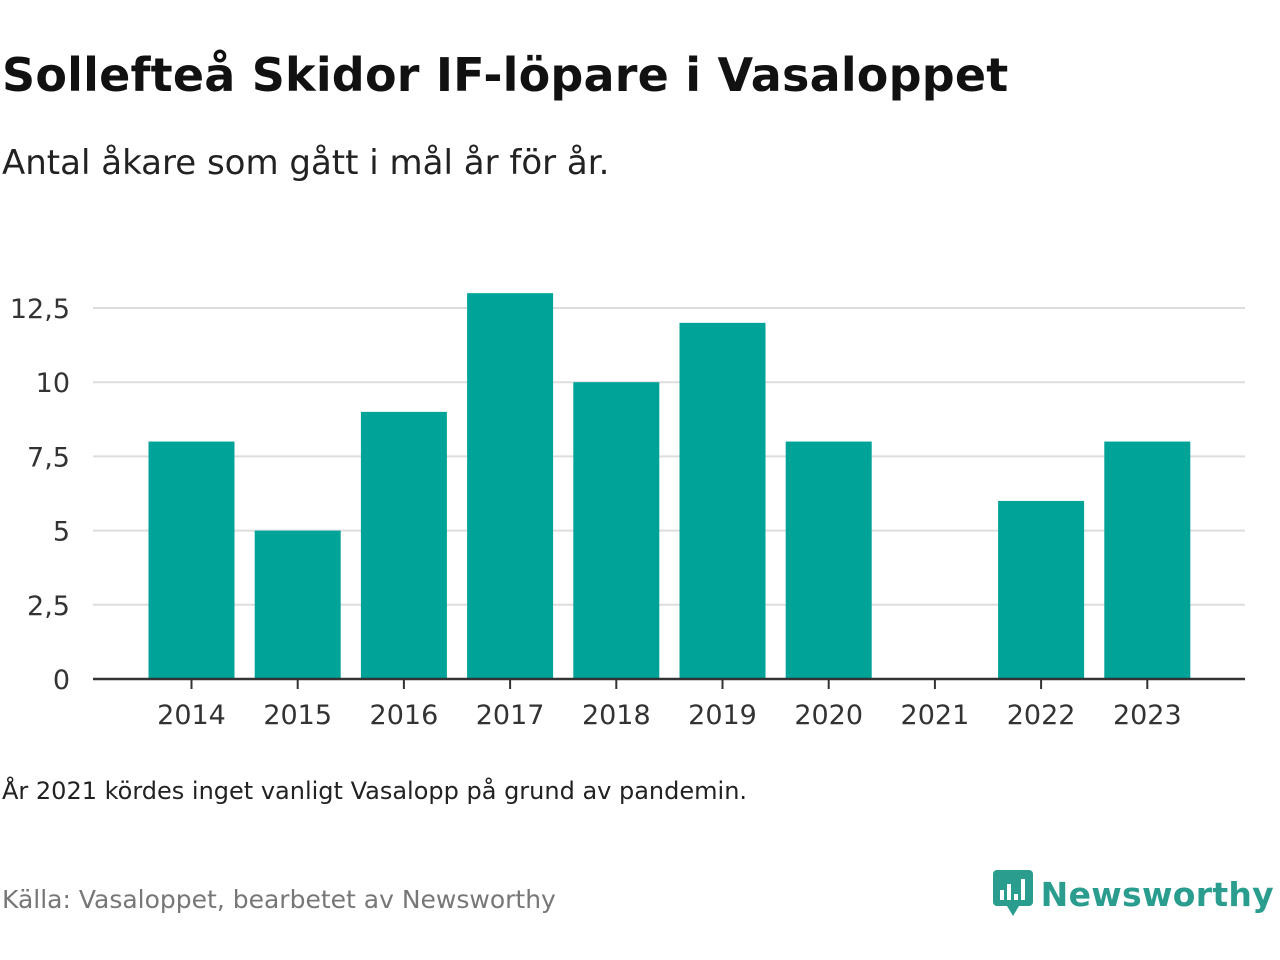  Describe the element at coordinates (297, 604) in the screenshot. I see `bar-2015` at that location.